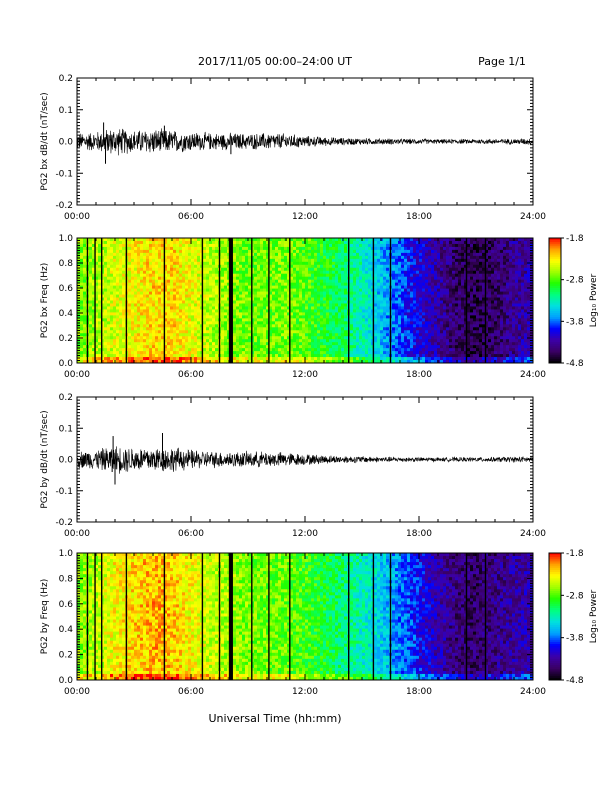 This screenshot has height=792, width=612. Describe the element at coordinates (45, 141) in the screenshot. I see `y-axis-title: PG2 bx dB/dt (nT/sec)` at that location.